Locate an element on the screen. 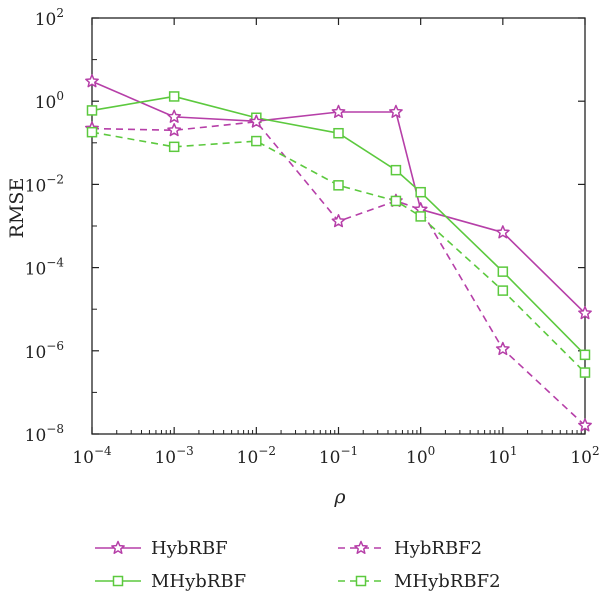 The width and height of the screenshot is (600, 594). y-tick-label: 10⁻⁶ is located at coordinates (44, 351).